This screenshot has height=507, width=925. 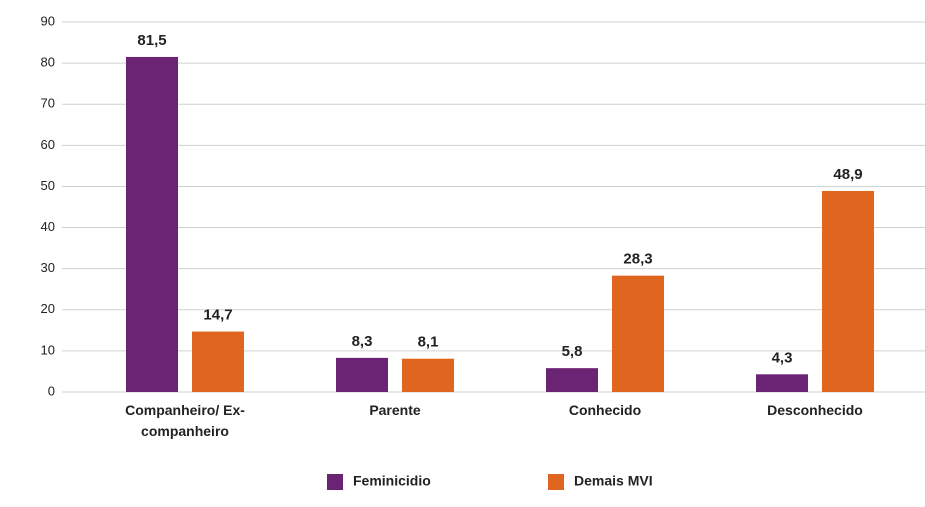 What do you see at coordinates (48, 103) in the screenshot?
I see `y-tick-label: 70` at bounding box center [48, 103].